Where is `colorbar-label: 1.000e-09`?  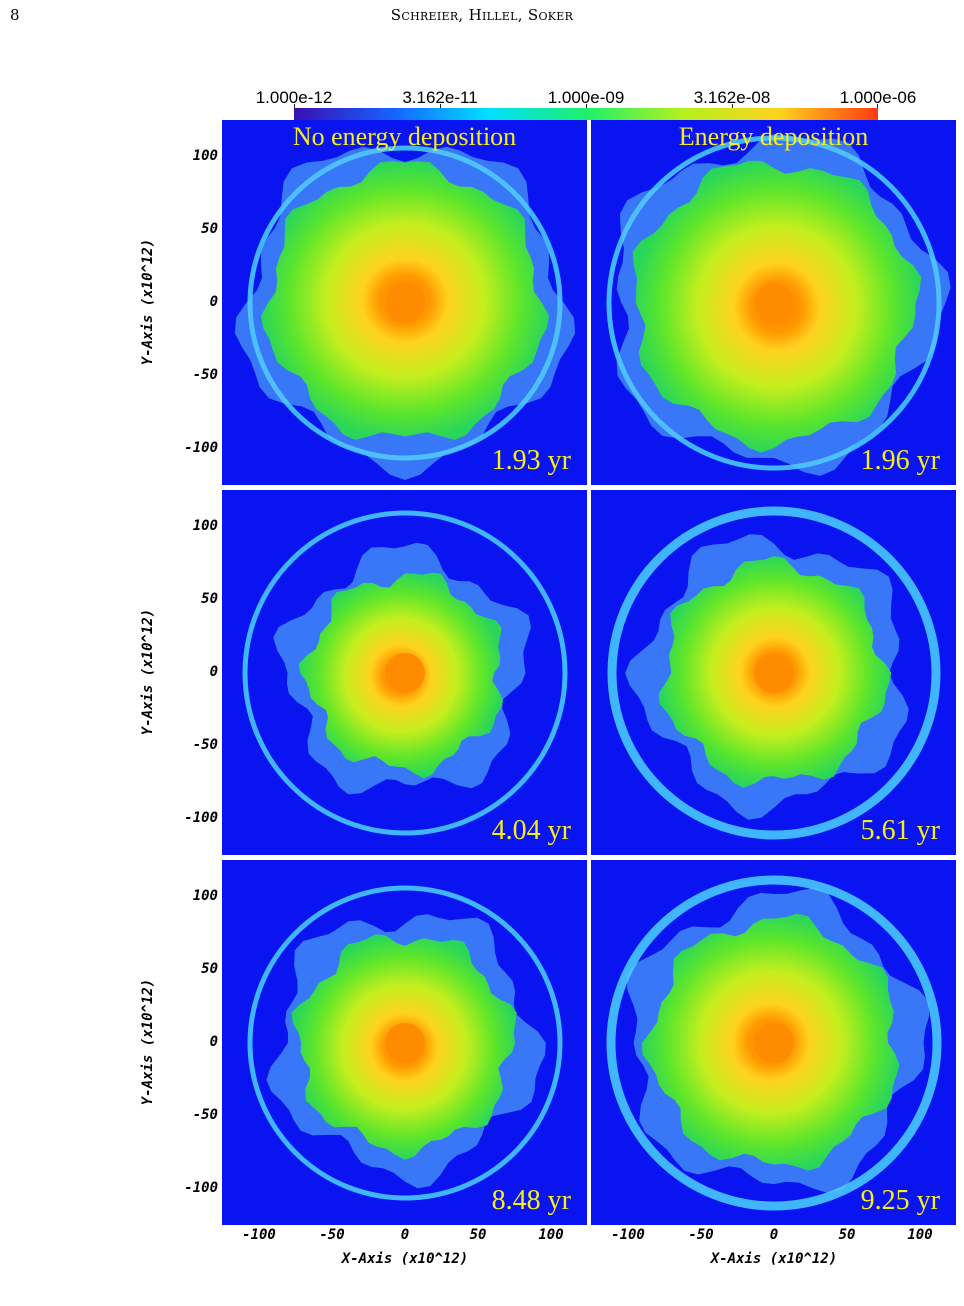
colorbar-label: 1.000e-09 is located at coordinates (586, 97).